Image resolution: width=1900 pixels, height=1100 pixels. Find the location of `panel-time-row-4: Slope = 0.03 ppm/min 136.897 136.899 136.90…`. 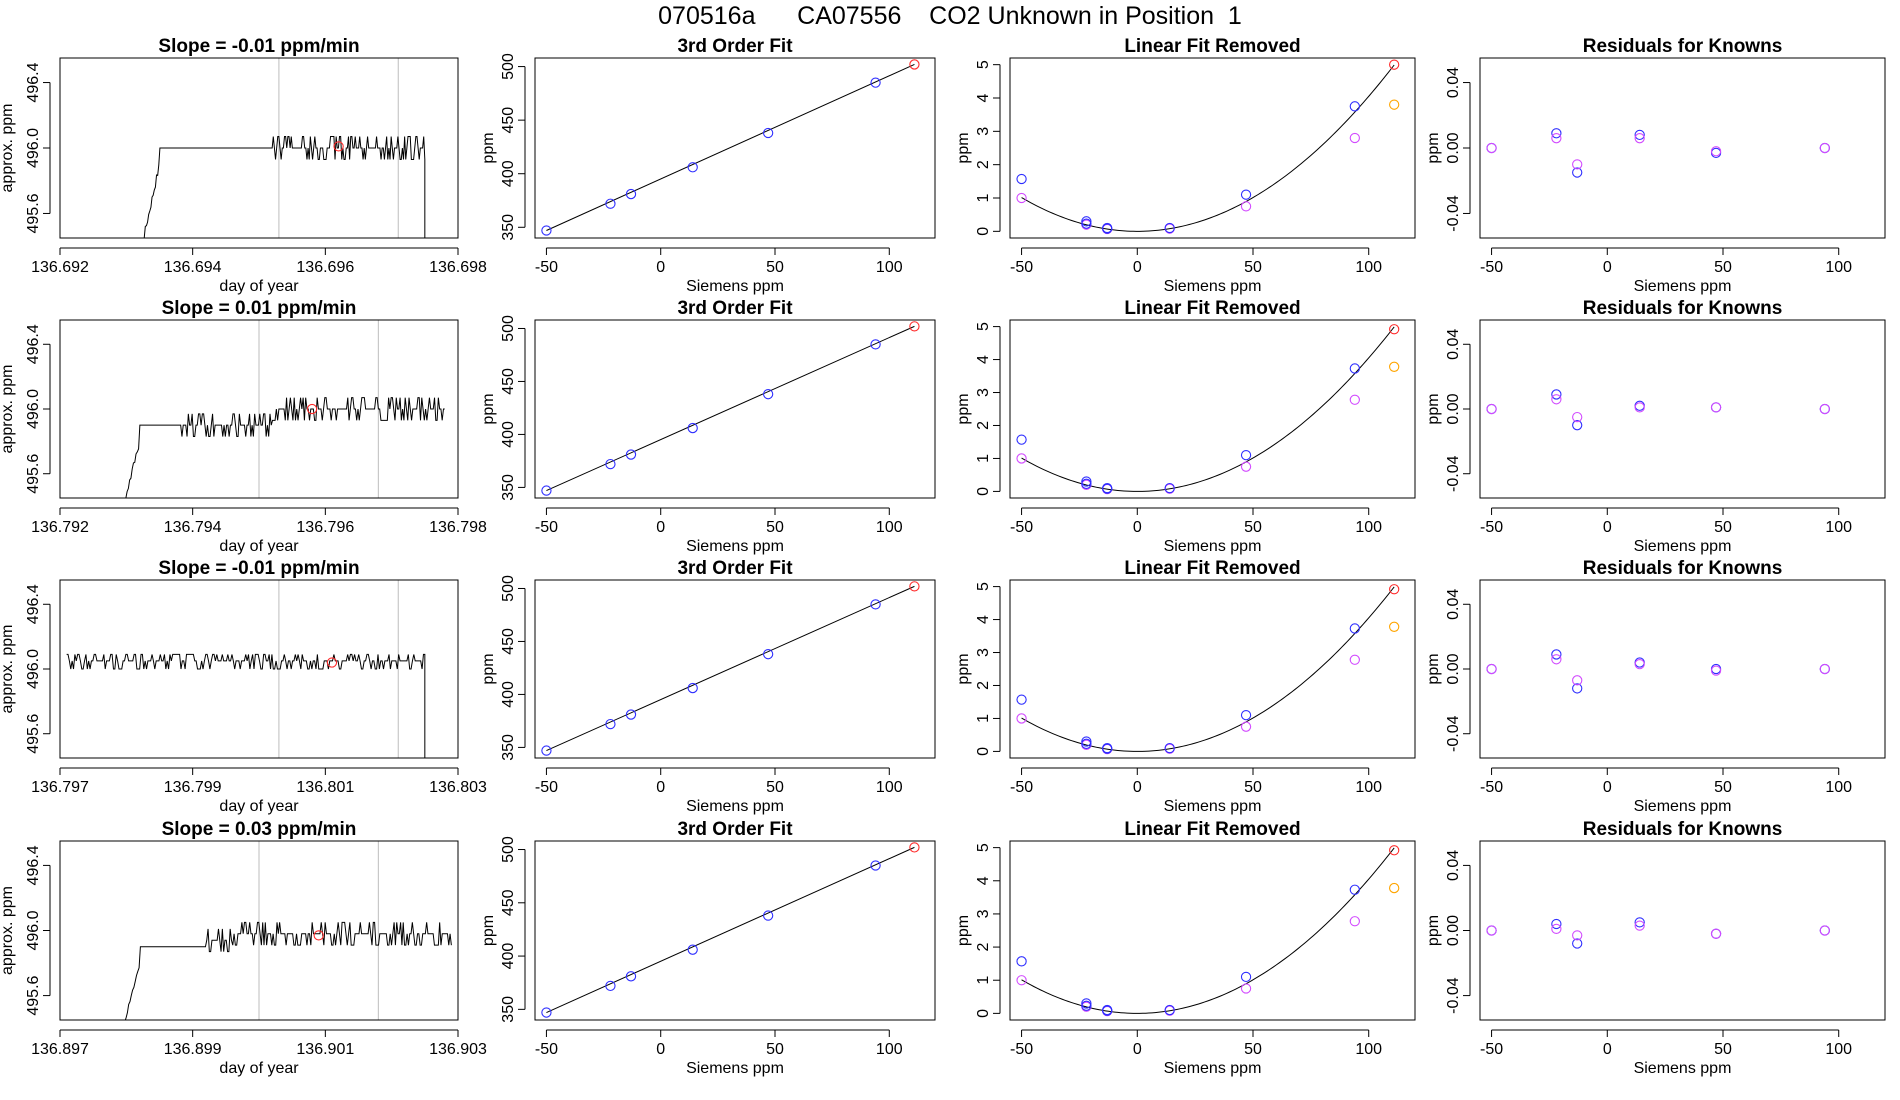

panel-time-row-4: Slope = 0.03 ppm/min 136.897 136.899 136.90… is located at coordinates (243, 948).